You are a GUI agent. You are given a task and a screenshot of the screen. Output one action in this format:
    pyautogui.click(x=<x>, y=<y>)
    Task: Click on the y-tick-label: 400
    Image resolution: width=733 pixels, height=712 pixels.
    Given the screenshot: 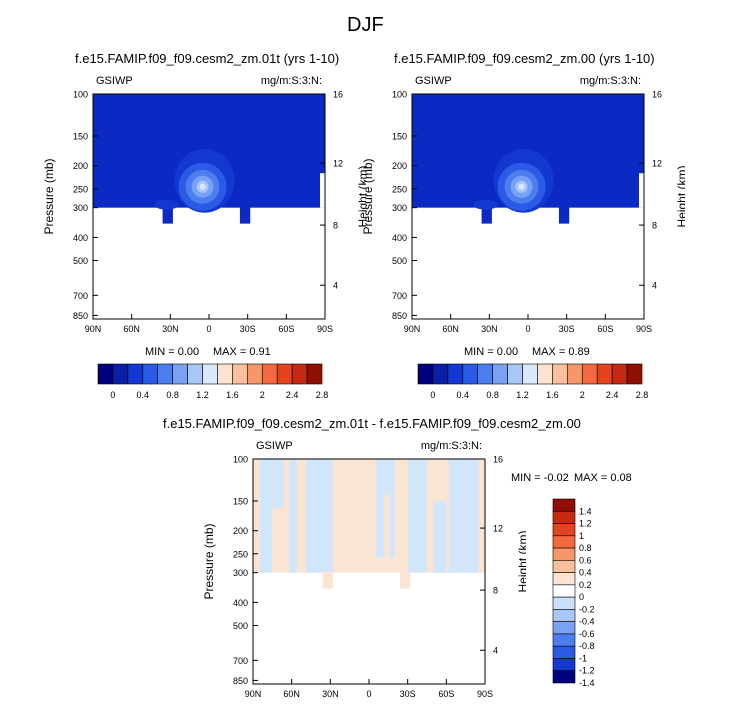 What is the action you would take?
    pyautogui.click(x=399, y=238)
    